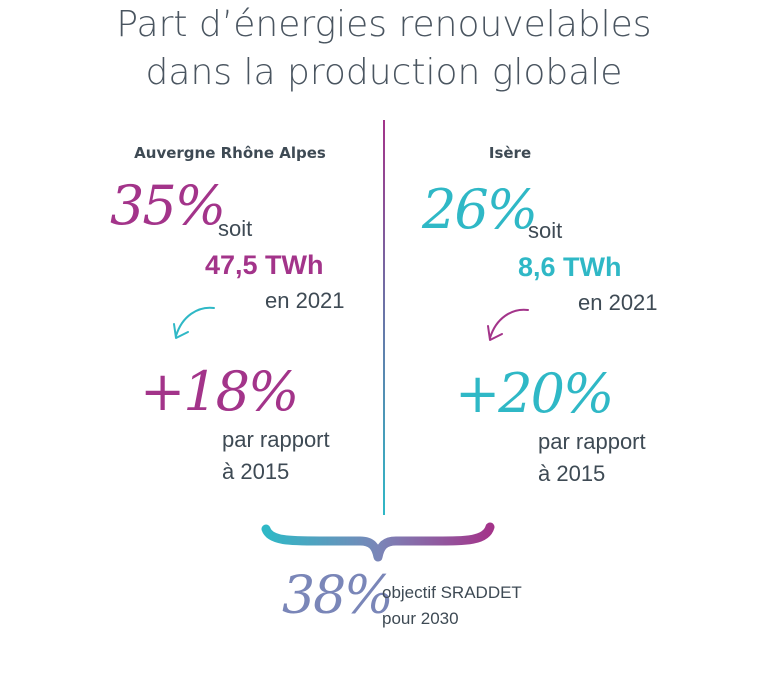 The width and height of the screenshot is (768, 680). Describe the element at coordinates (276, 439) in the screenshot. I see `ref-line1-left: par rapport` at that location.